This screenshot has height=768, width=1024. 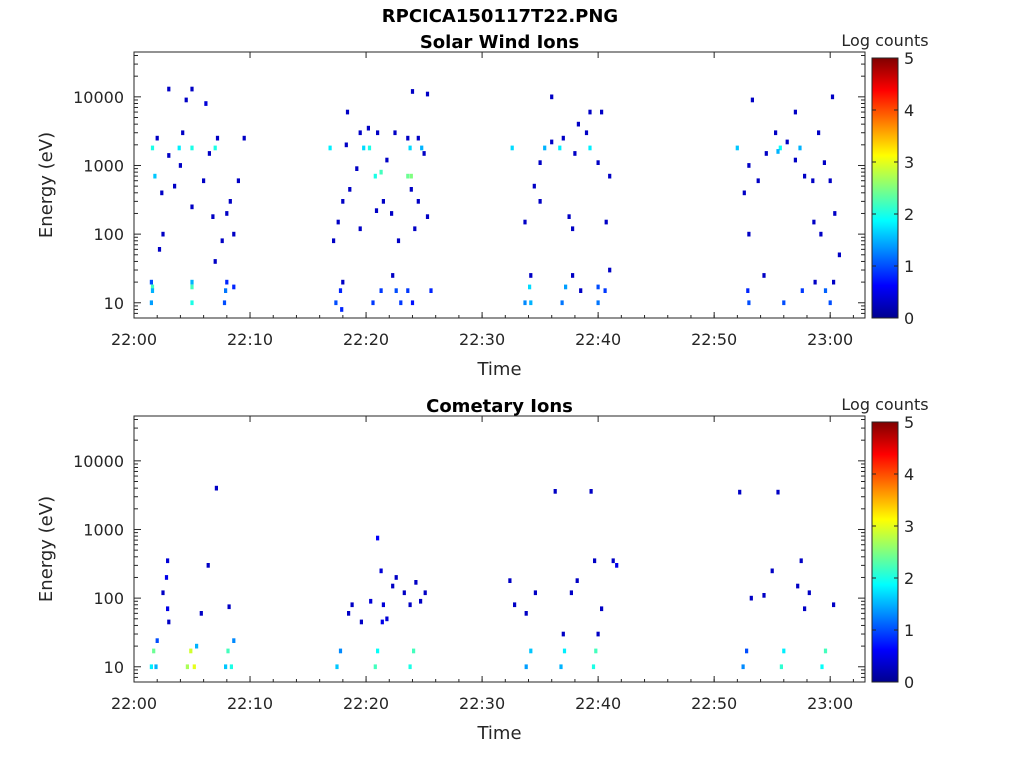 What do you see at coordinates (499, 406) in the screenshot?
I see `panel2-title: Cometary Ions` at bounding box center [499, 406].